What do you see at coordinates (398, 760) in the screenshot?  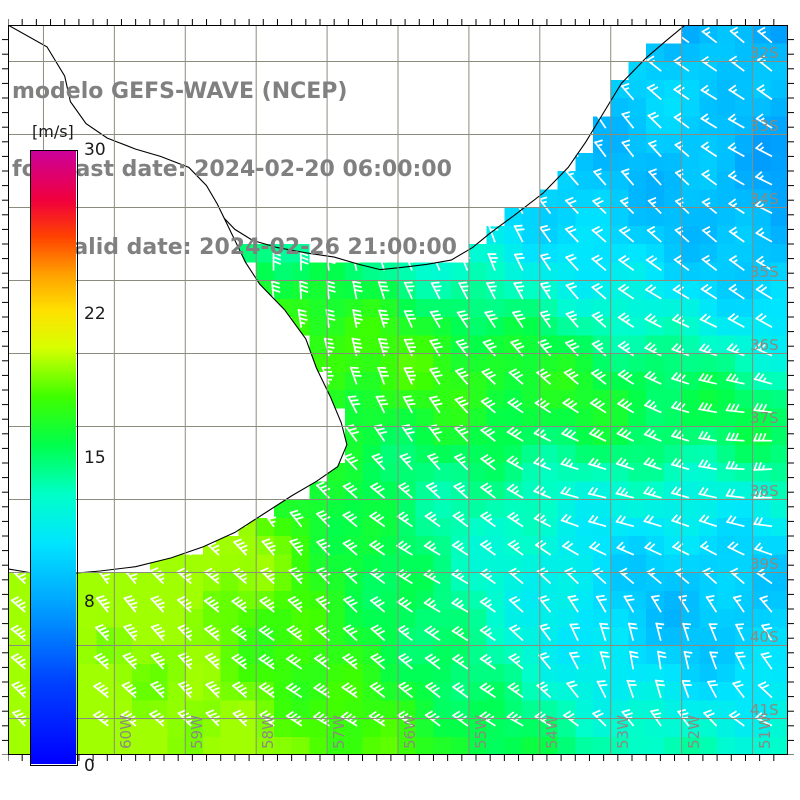 I see `bottom-axis-ticks` at bounding box center [398, 760].